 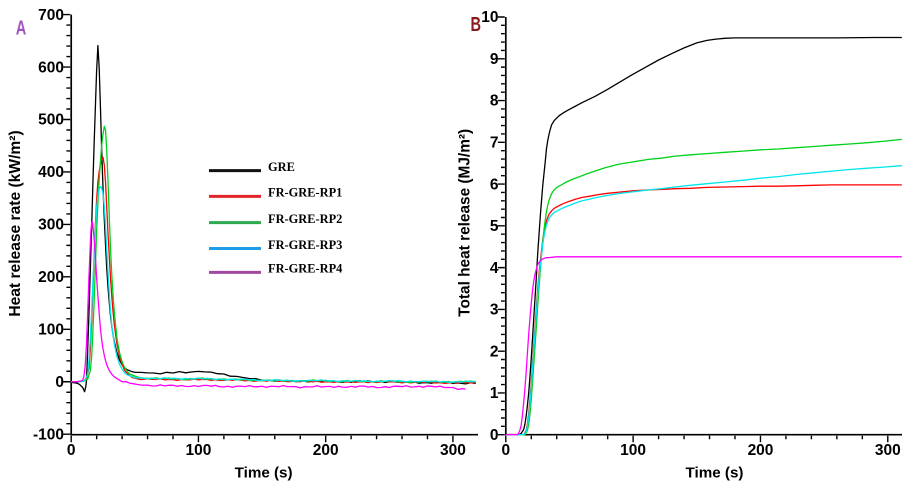 What do you see at coordinates (51, 15) in the screenshot?
I see `svg-text: 700` at bounding box center [51, 15].